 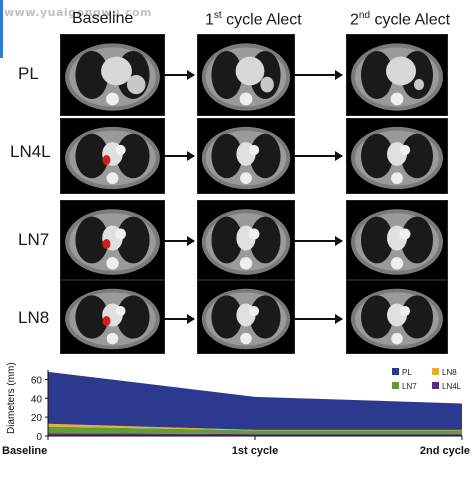 What do you see at coordinates (407, 372) in the screenshot?
I see `legend-label-pl: PL` at bounding box center [407, 372].